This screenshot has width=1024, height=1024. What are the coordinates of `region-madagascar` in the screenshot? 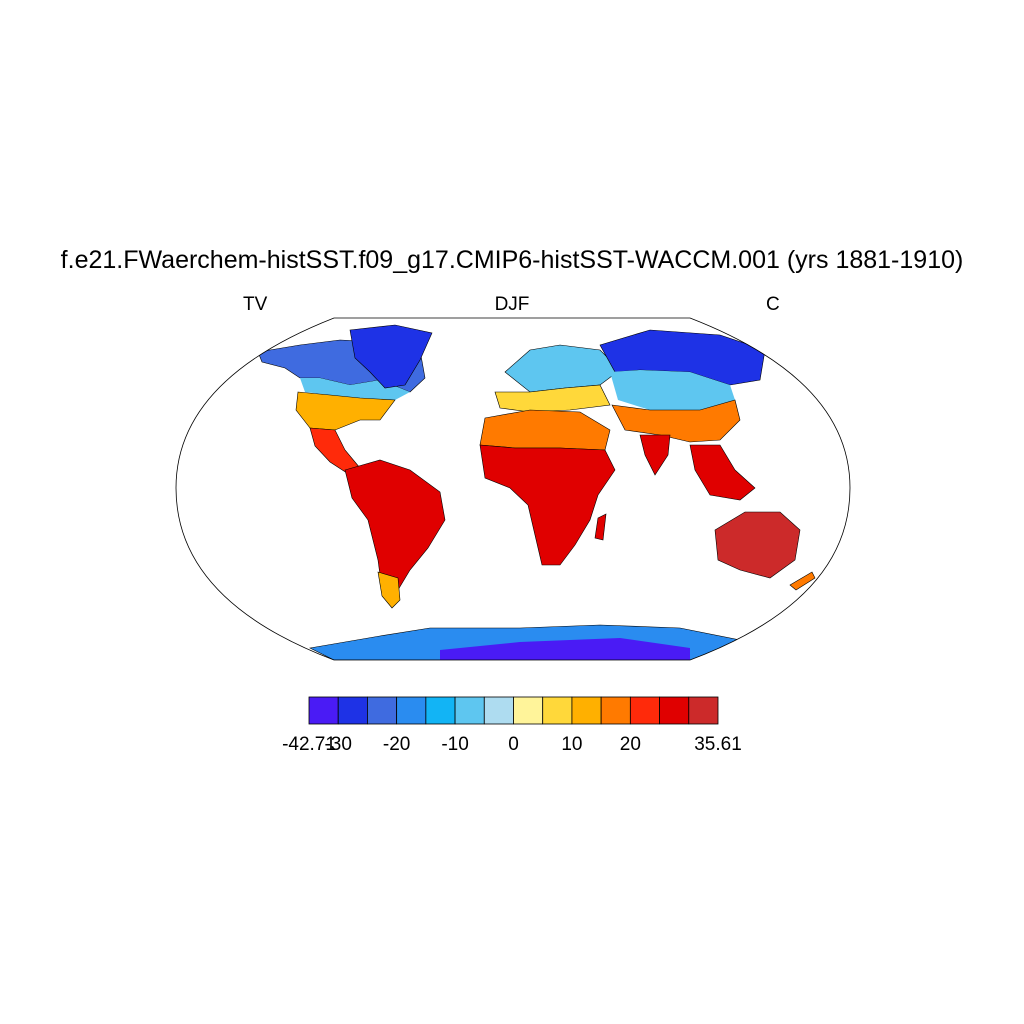 It's located at (600, 527).